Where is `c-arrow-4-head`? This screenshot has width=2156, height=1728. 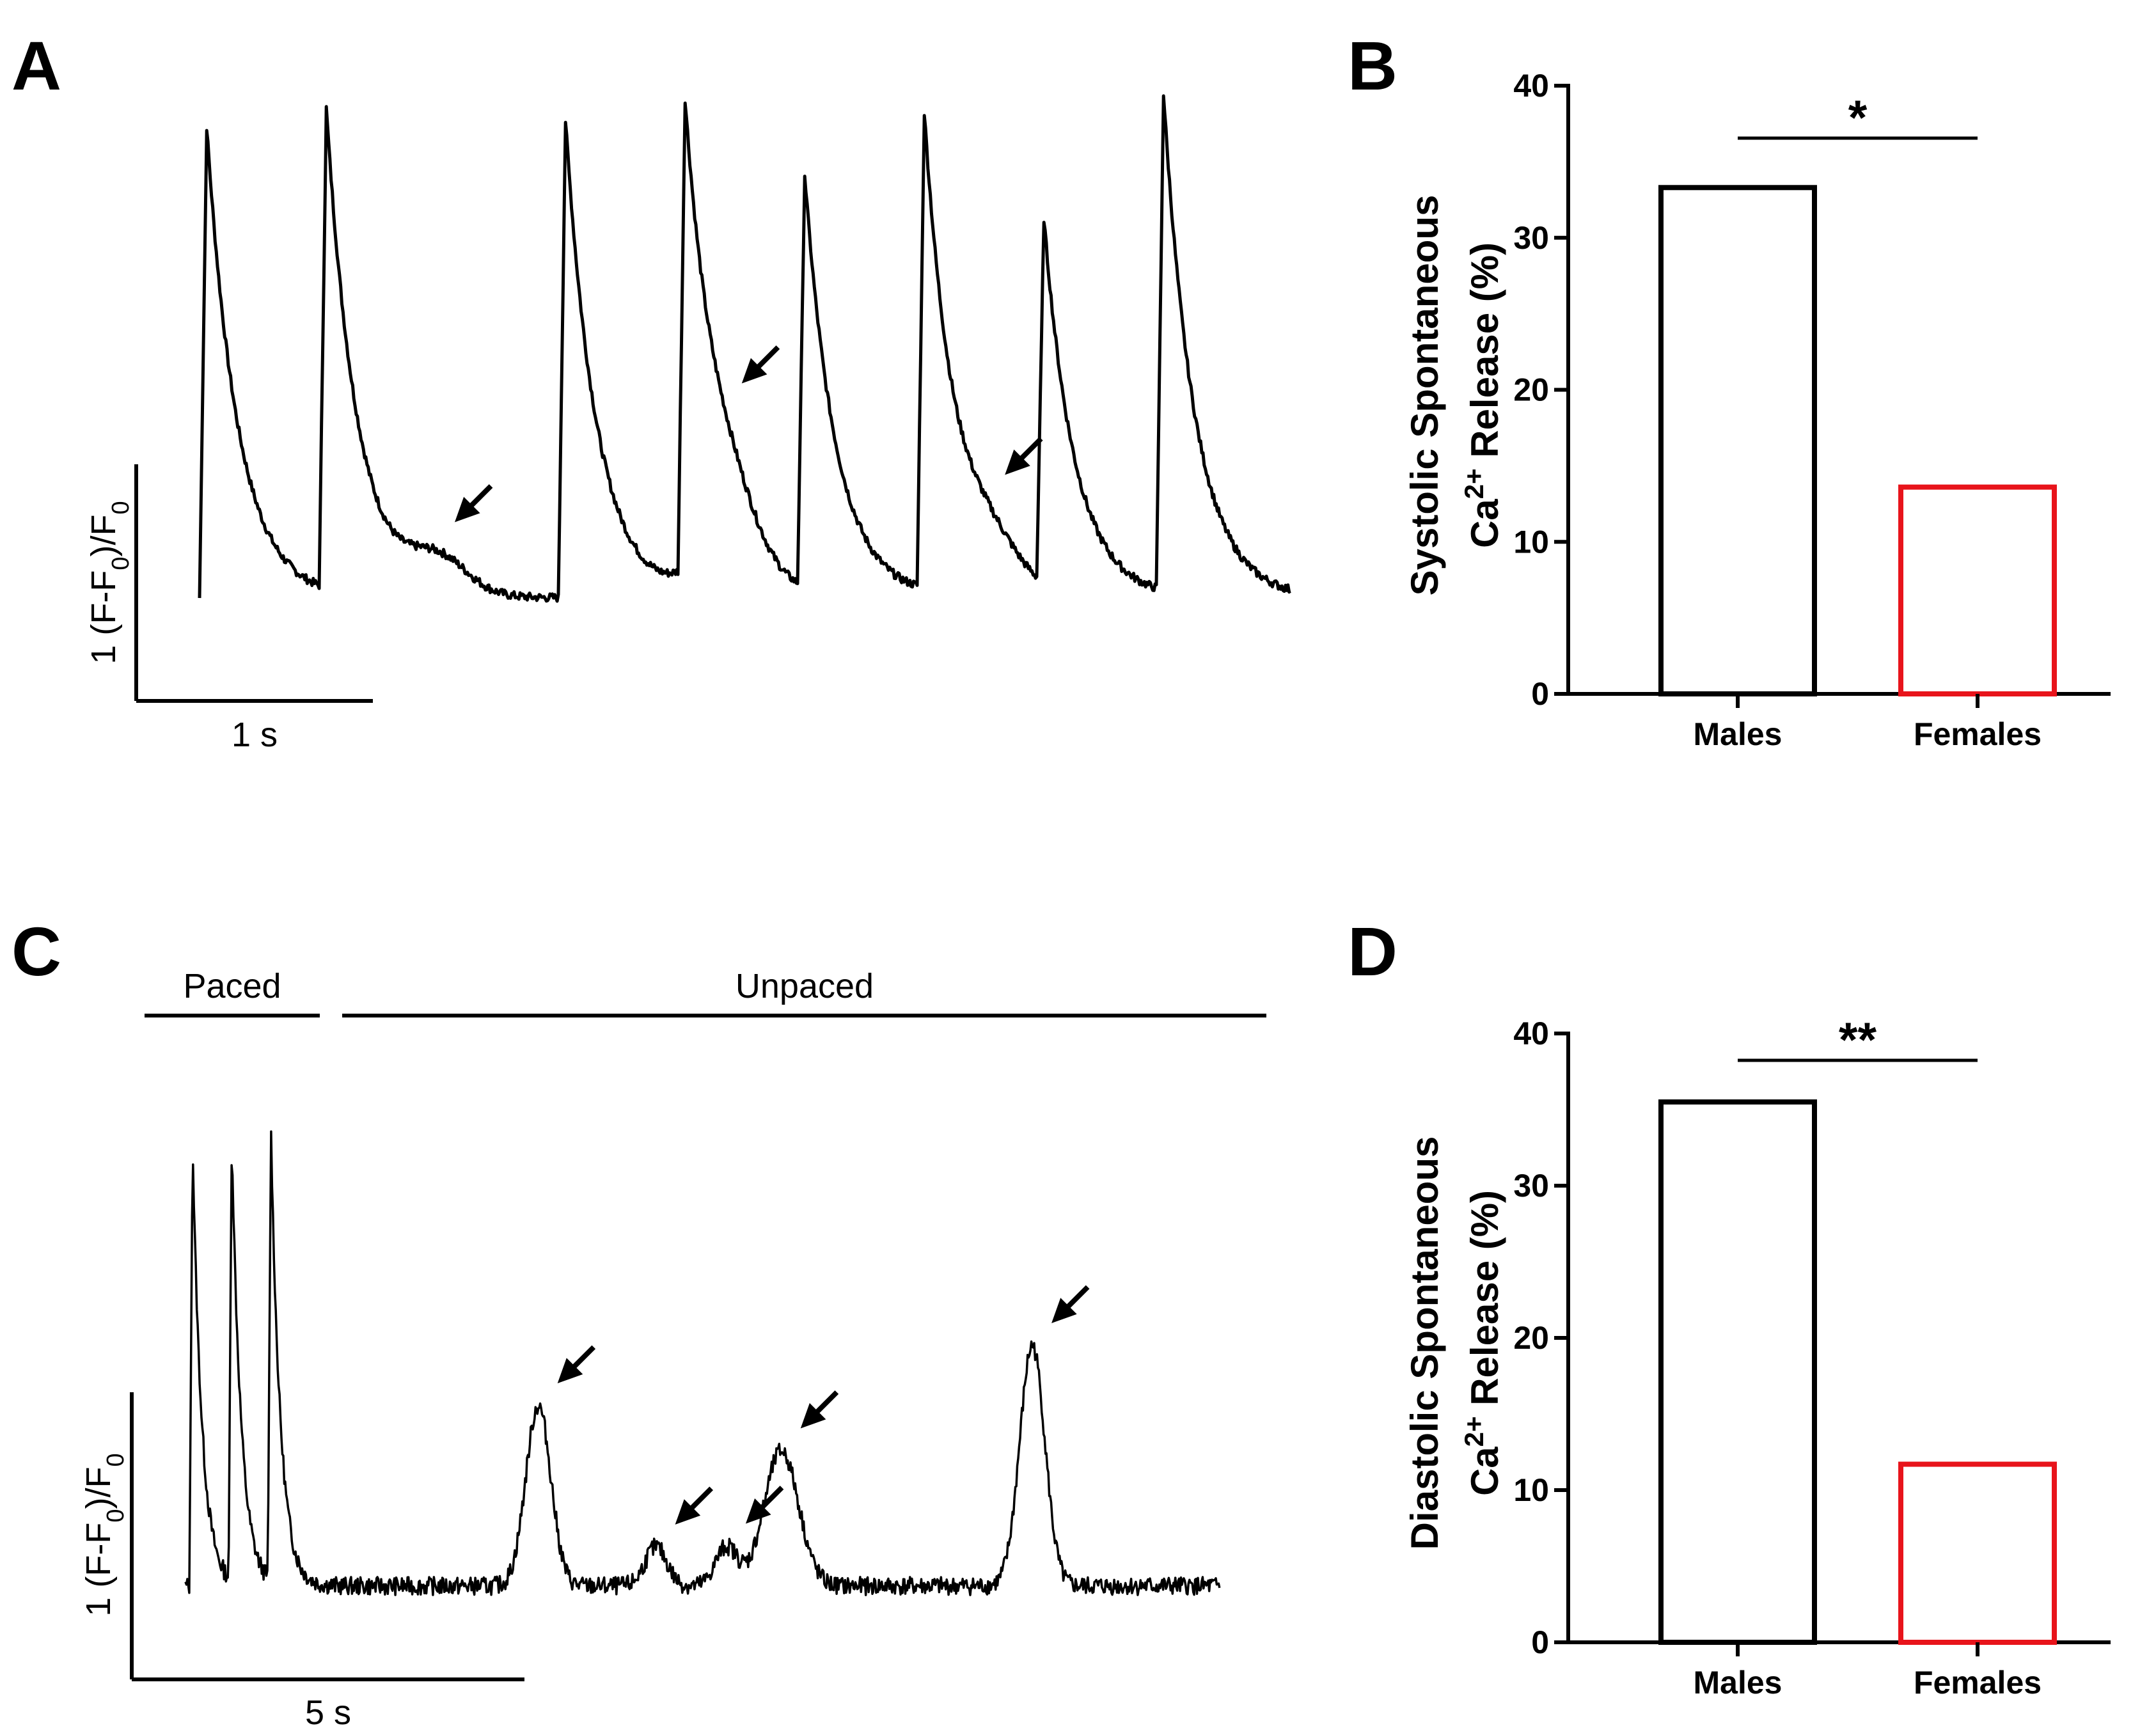 c-arrow-4-head is located at coordinates (1064, 1310).